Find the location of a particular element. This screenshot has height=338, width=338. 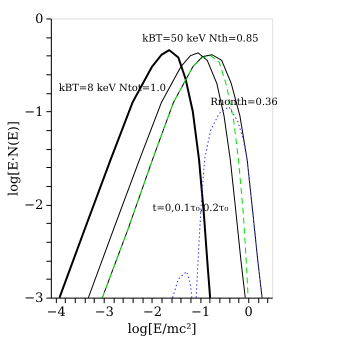

y-axis-title: log[E·N(E)] is located at coordinates (14, 158).